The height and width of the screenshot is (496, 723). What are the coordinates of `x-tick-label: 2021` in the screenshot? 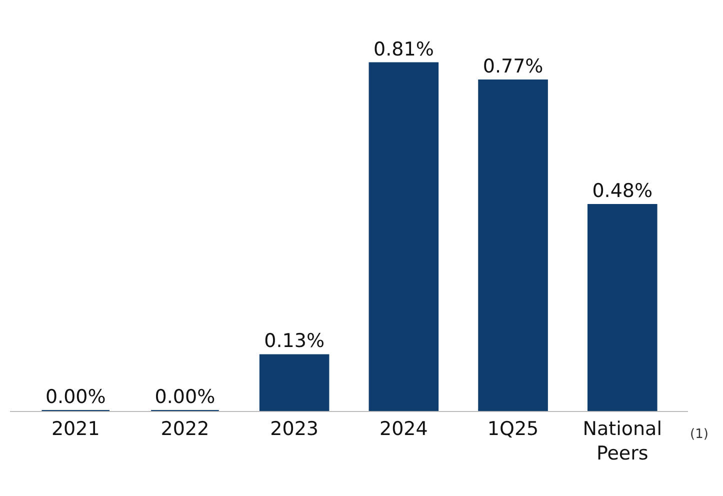 It's located at (75, 429).